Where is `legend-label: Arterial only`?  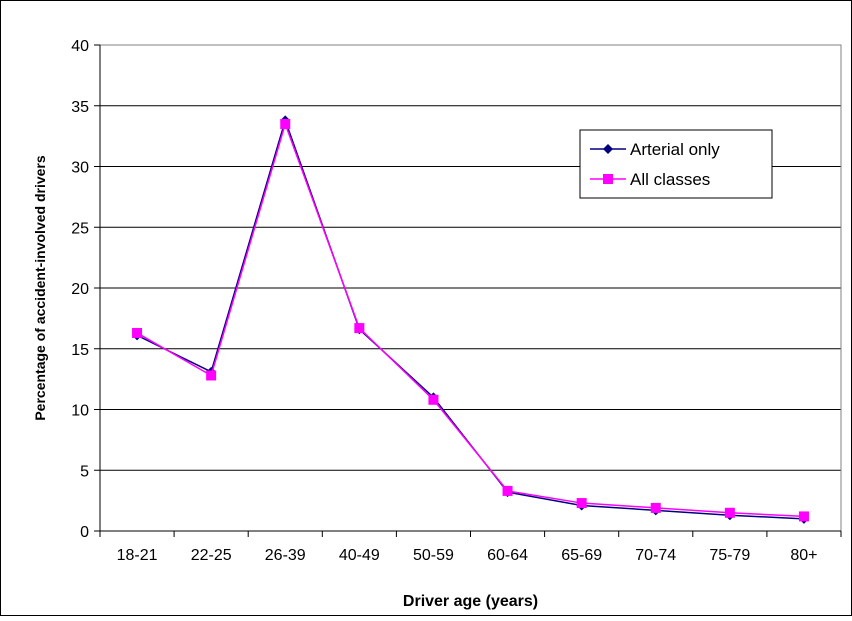 legend-label: Arterial only is located at coordinates (675, 149).